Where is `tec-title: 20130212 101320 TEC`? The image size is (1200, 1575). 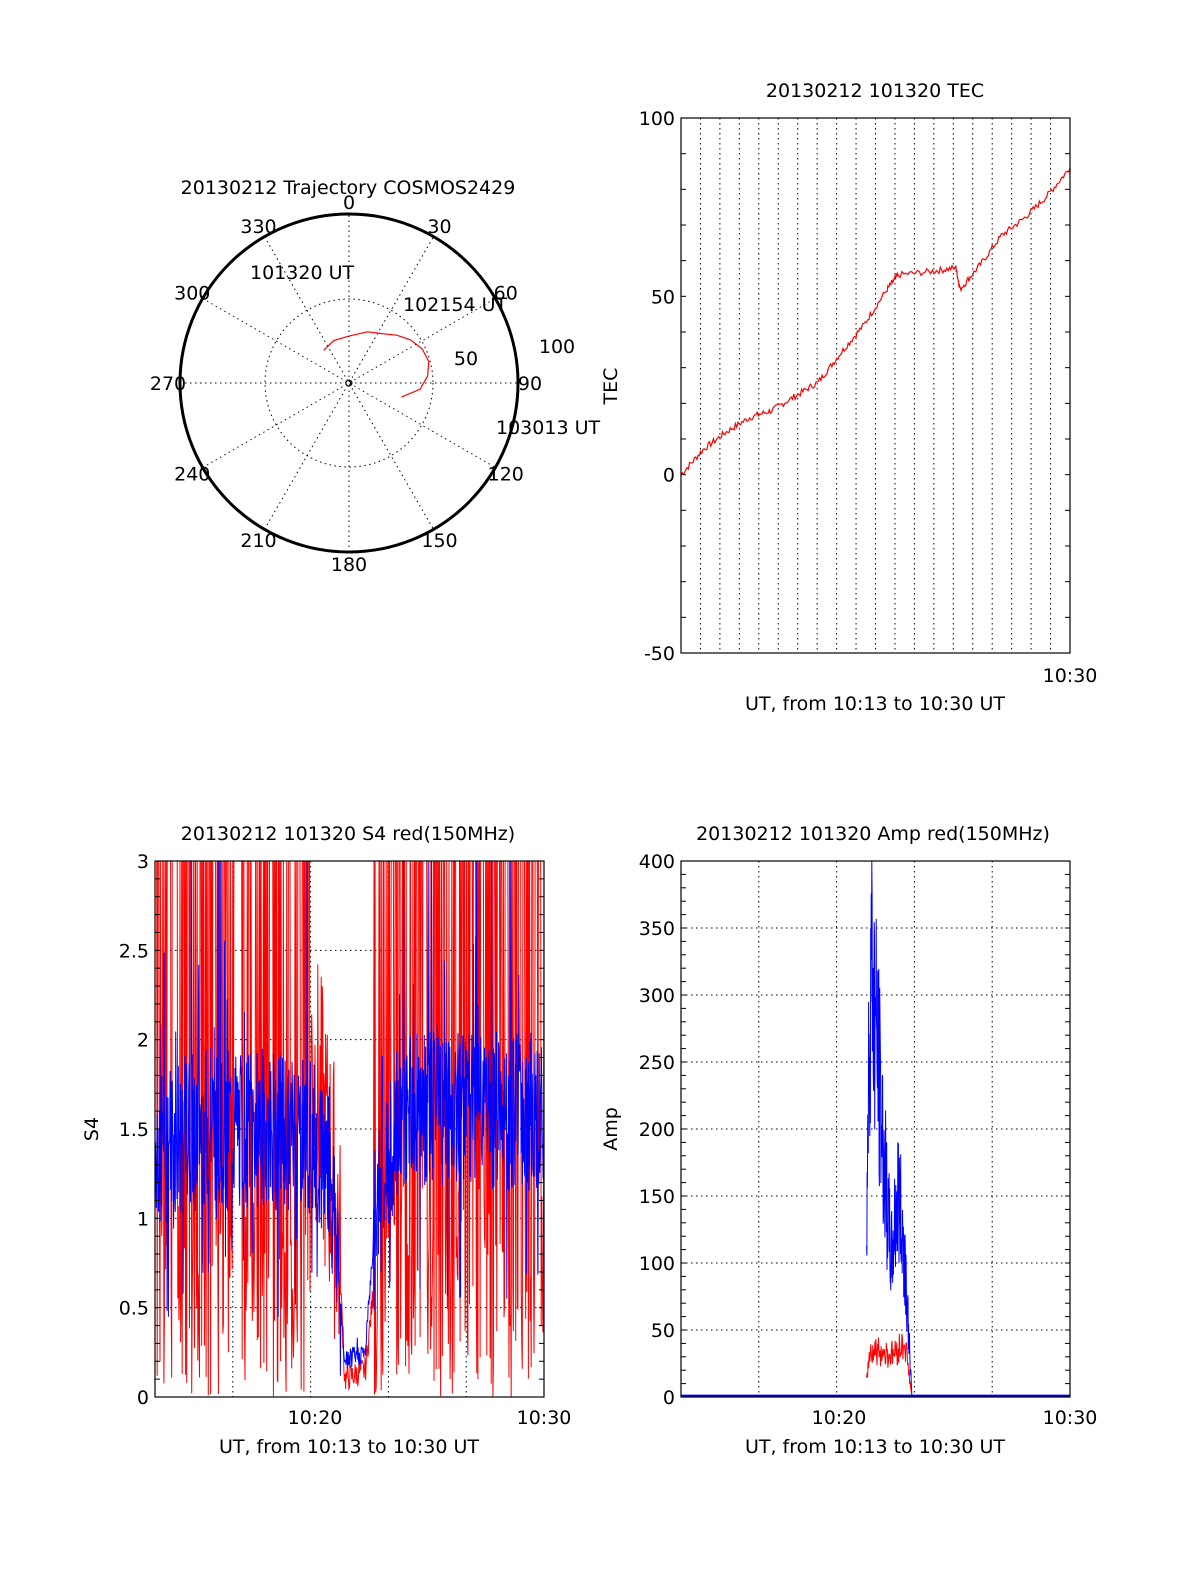
tec-title: 20130212 101320 TEC is located at coordinates (875, 91).